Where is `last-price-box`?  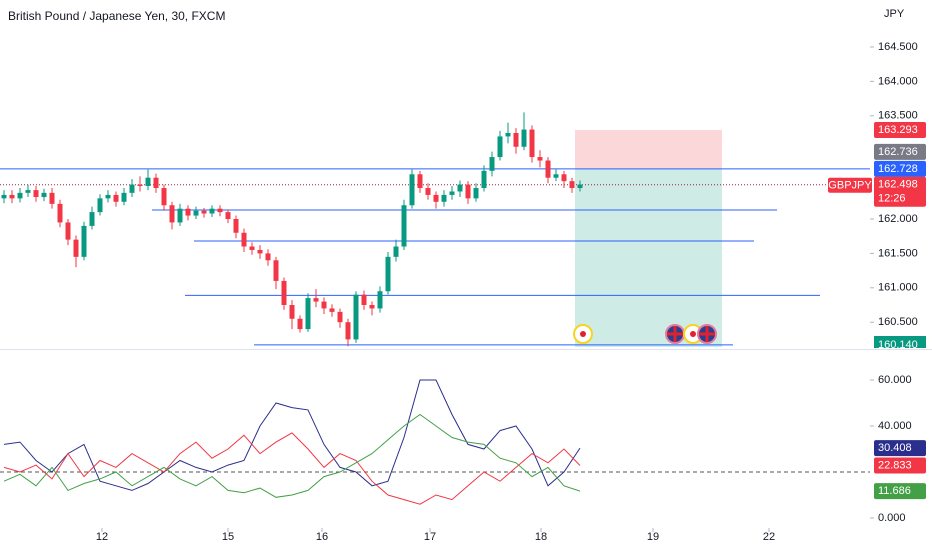
last-price-box is located at coordinates (900, 191).